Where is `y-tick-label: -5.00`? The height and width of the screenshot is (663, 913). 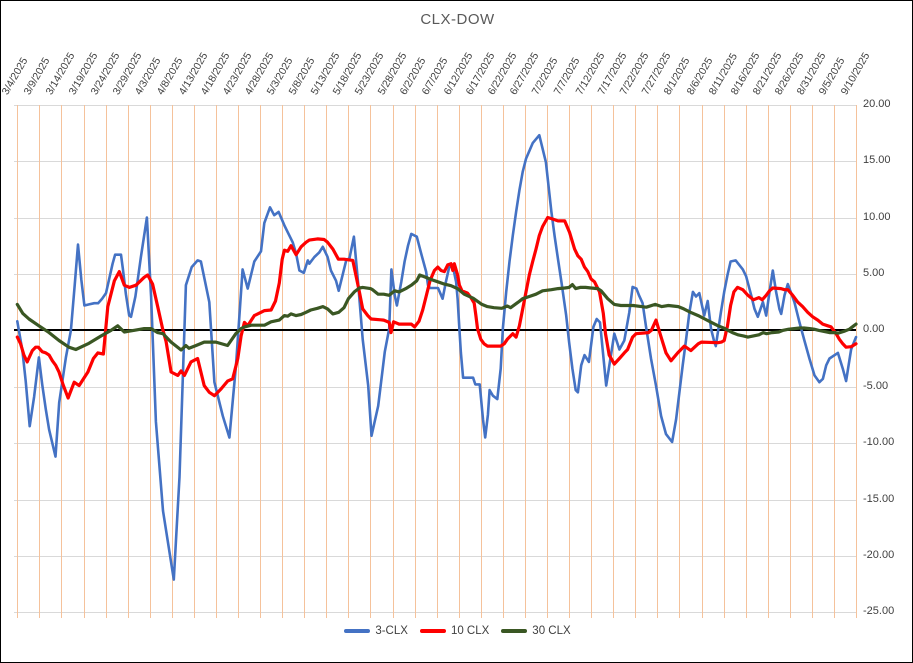 y-tick-label: -5.00 is located at coordinates (876, 385).